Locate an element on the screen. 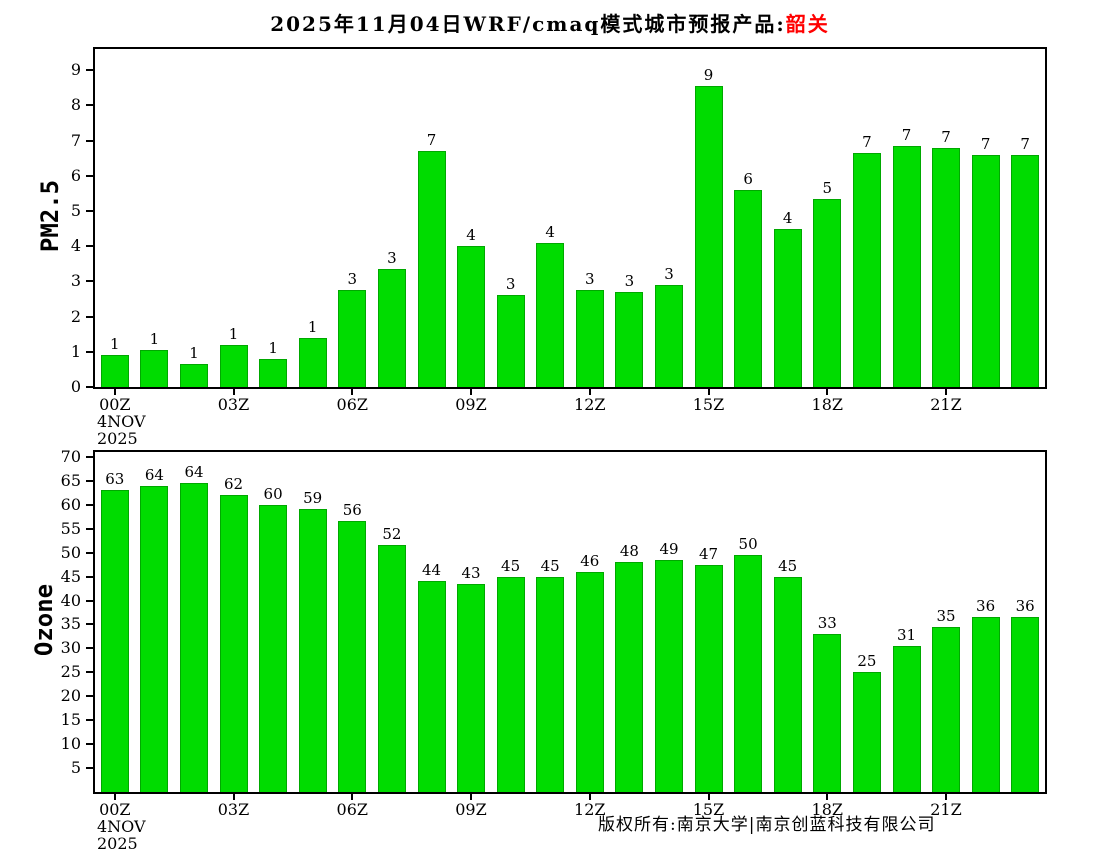  bar-value-label: 5 is located at coordinates (827, 188).